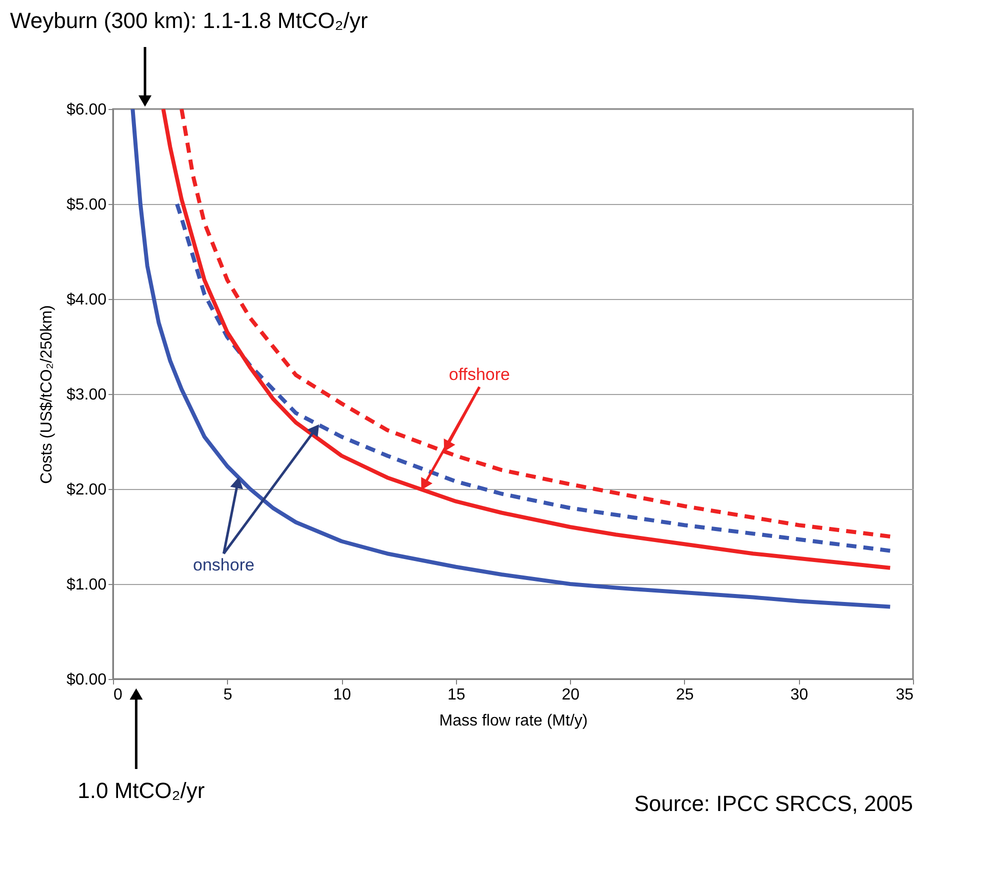 This screenshot has height=889, width=988. What do you see at coordinates (223, 565) in the screenshot?
I see `annotation: onshore` at bounding box center [223, 565].